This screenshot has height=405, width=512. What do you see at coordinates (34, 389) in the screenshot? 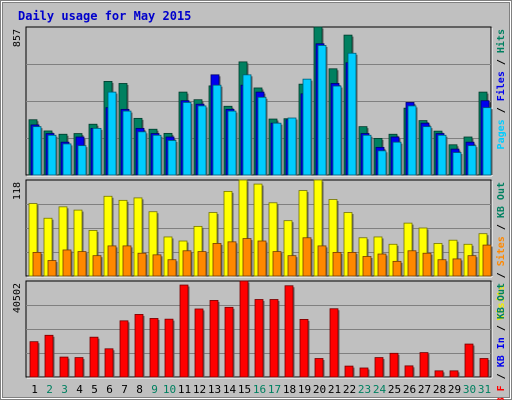
I see `x-tick-label: 1` at bounding box center [34, 389].